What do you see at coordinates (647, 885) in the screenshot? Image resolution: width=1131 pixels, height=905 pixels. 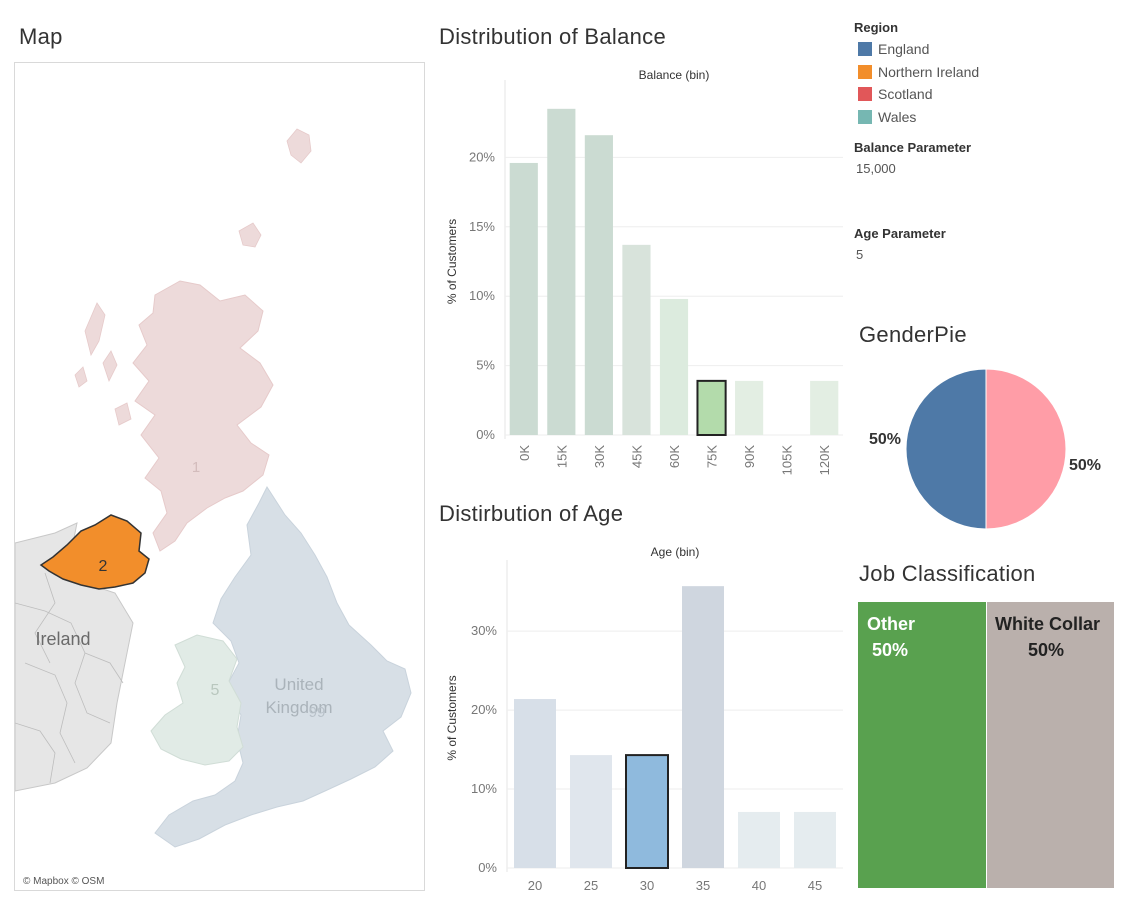 I see `x-tick-label: 30` at bounding box center [647, 885].